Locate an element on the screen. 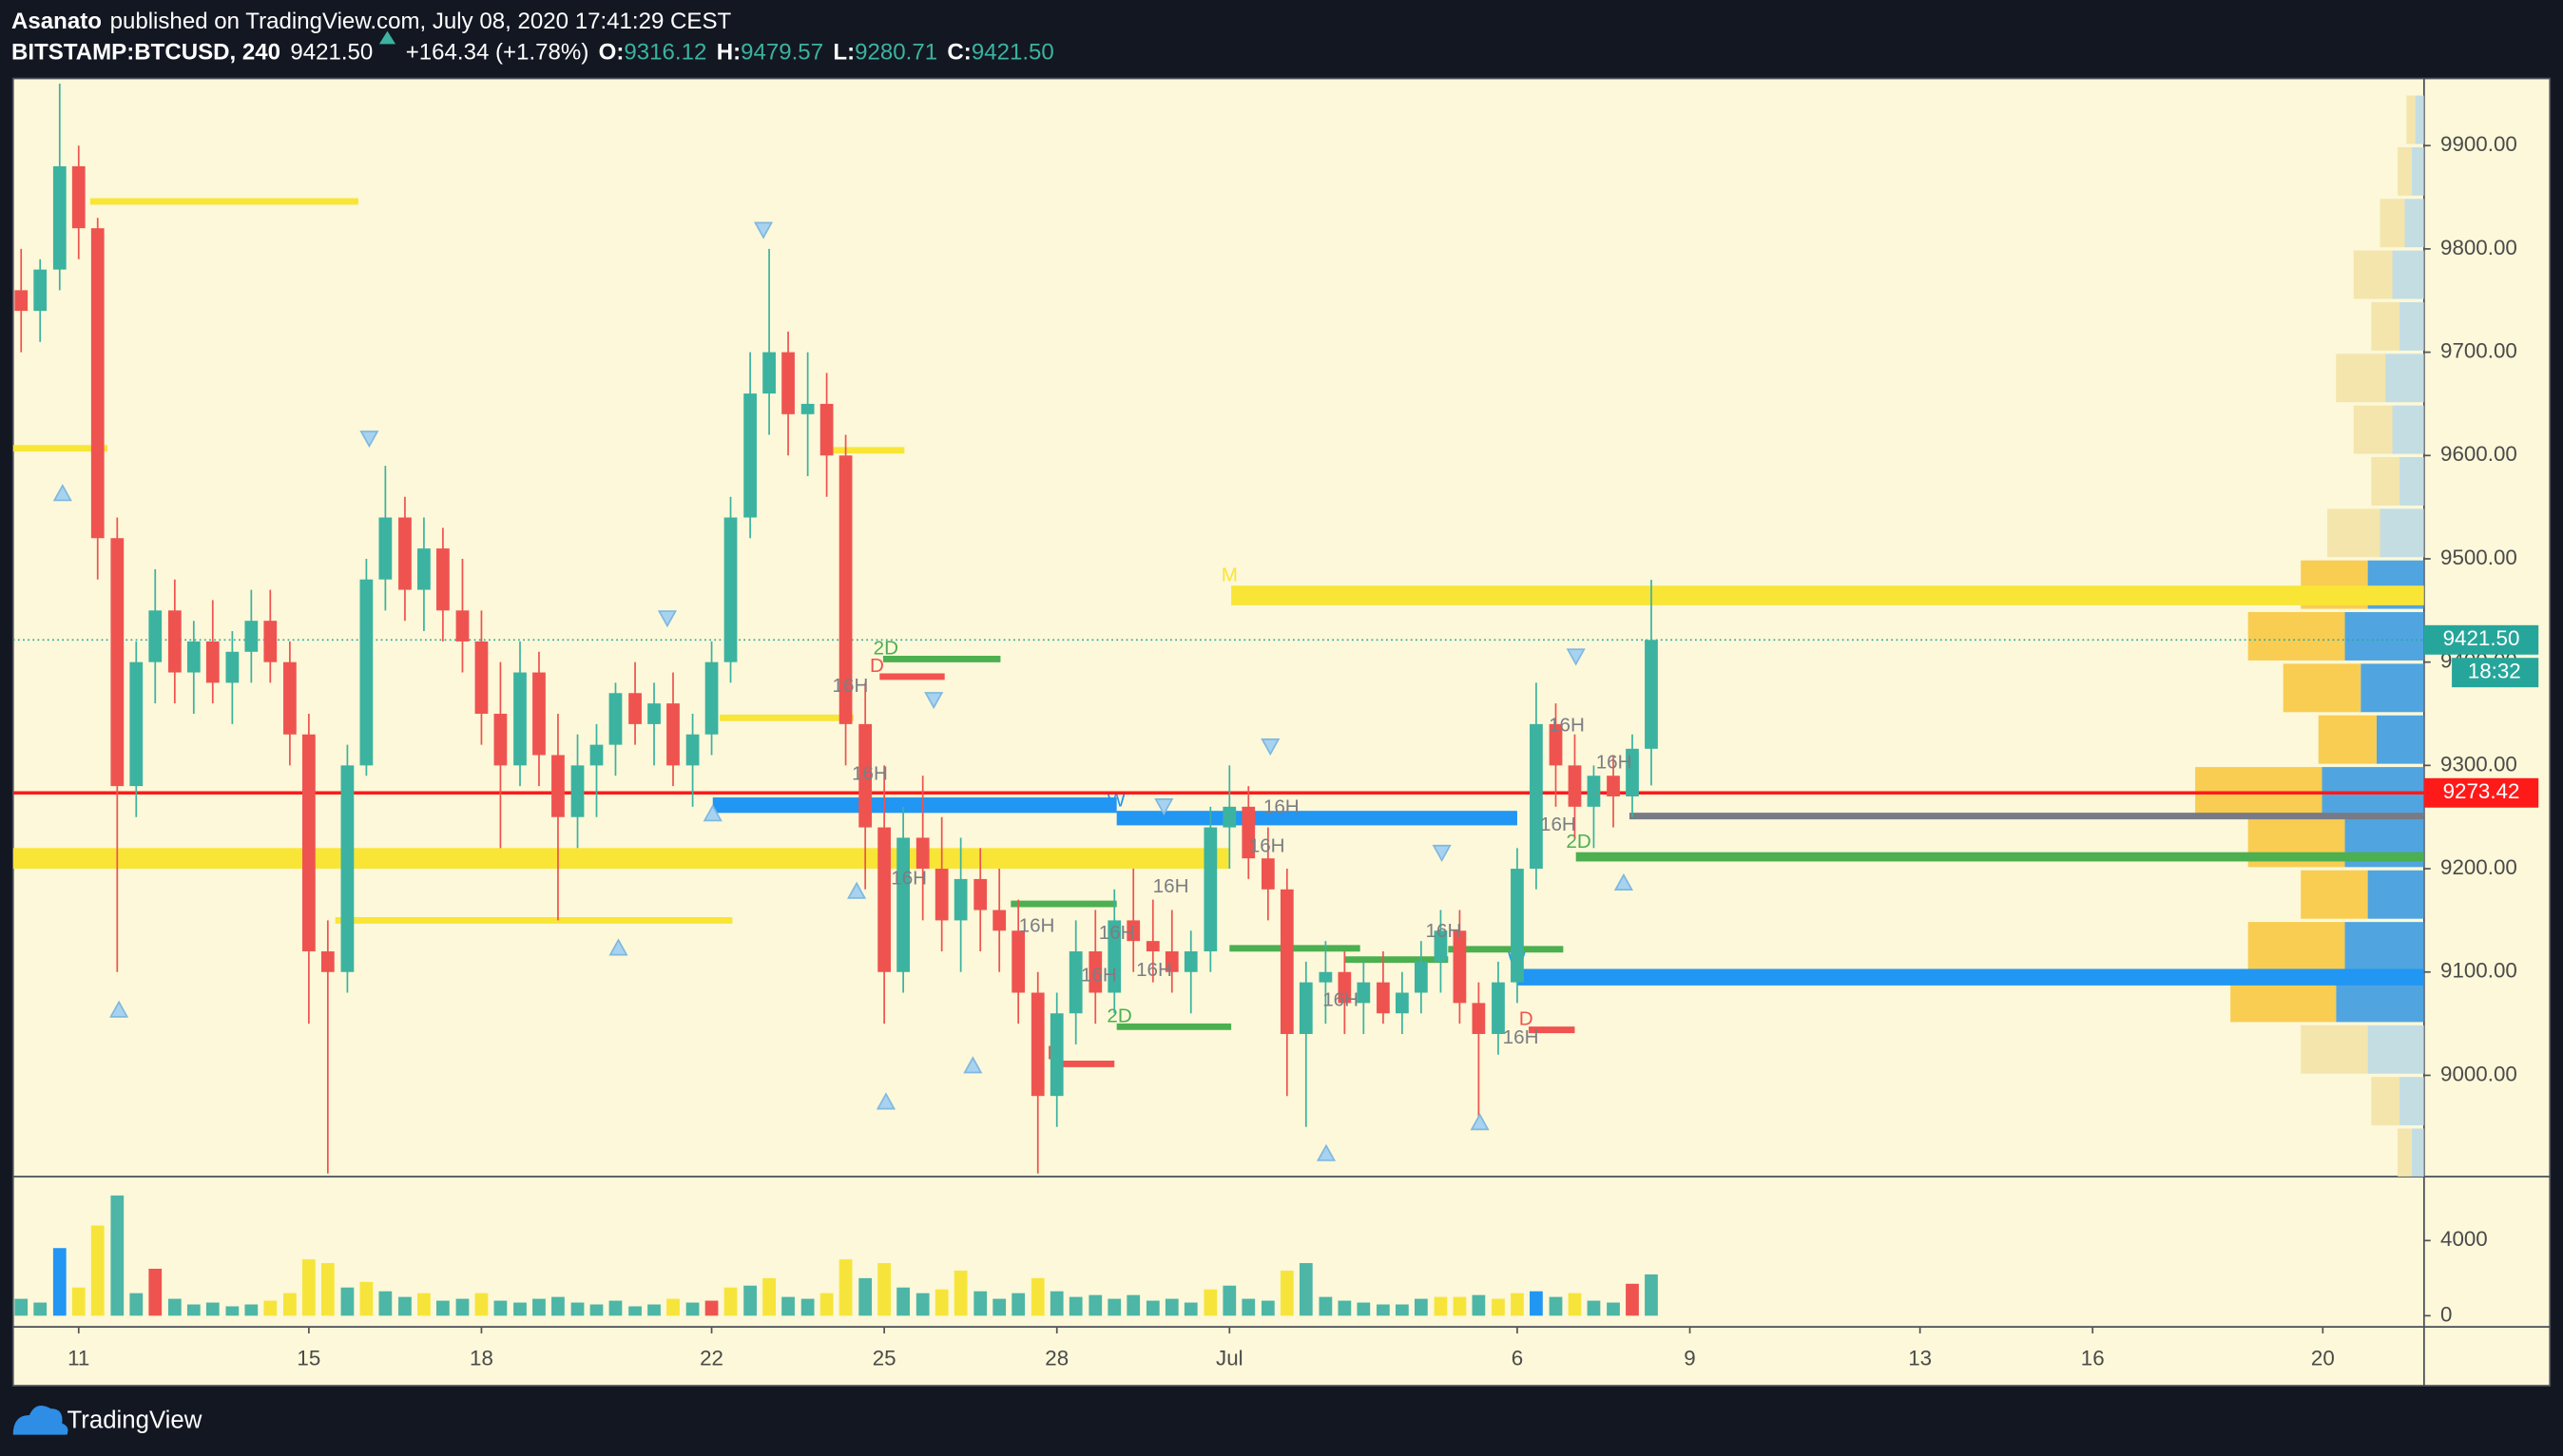 The width and height of the screenshot is (2563, 1456). symbol: BITSTAMP:BTCUSD, 240 is located at coordinates (145, 53).